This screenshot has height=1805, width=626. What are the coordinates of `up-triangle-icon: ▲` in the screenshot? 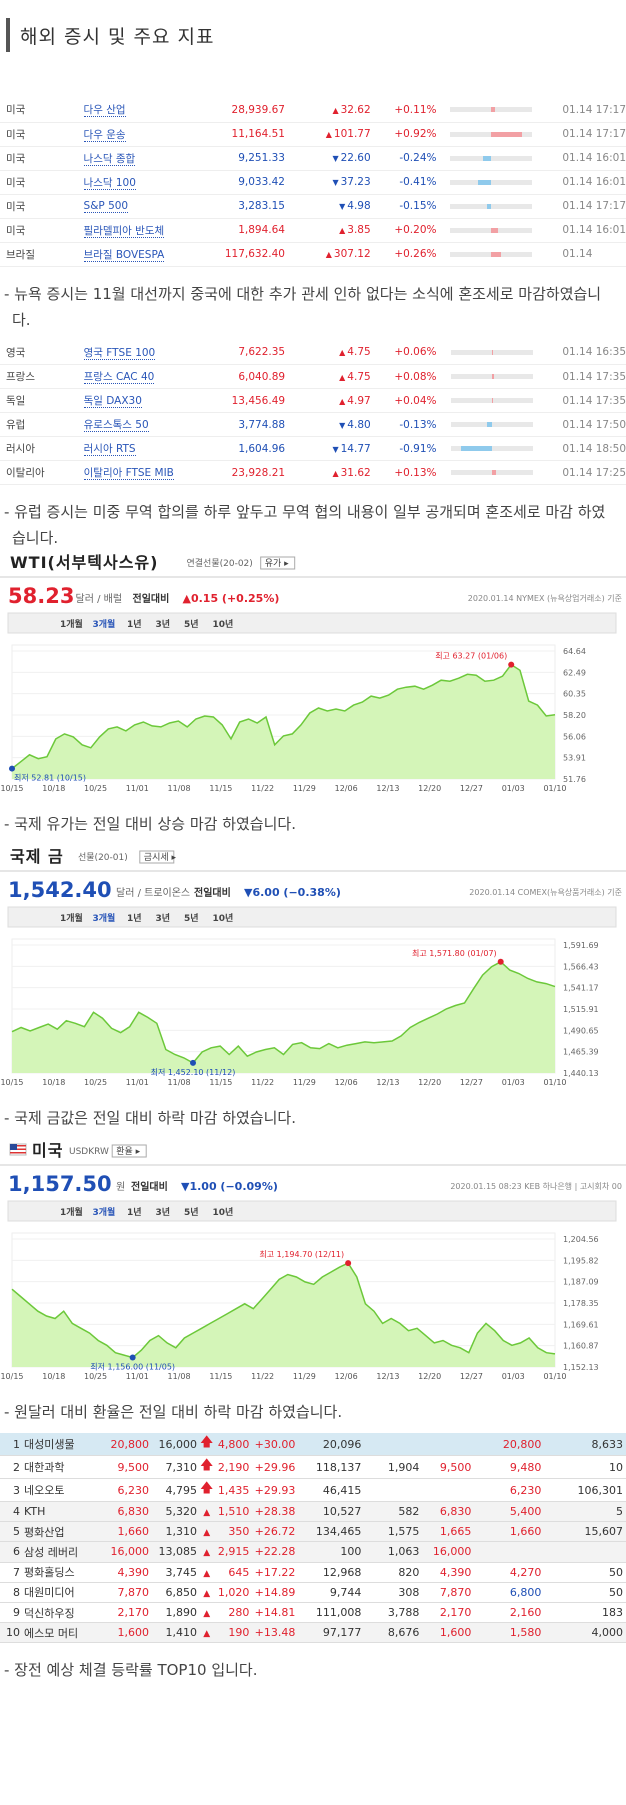 It's located at (328, 254).